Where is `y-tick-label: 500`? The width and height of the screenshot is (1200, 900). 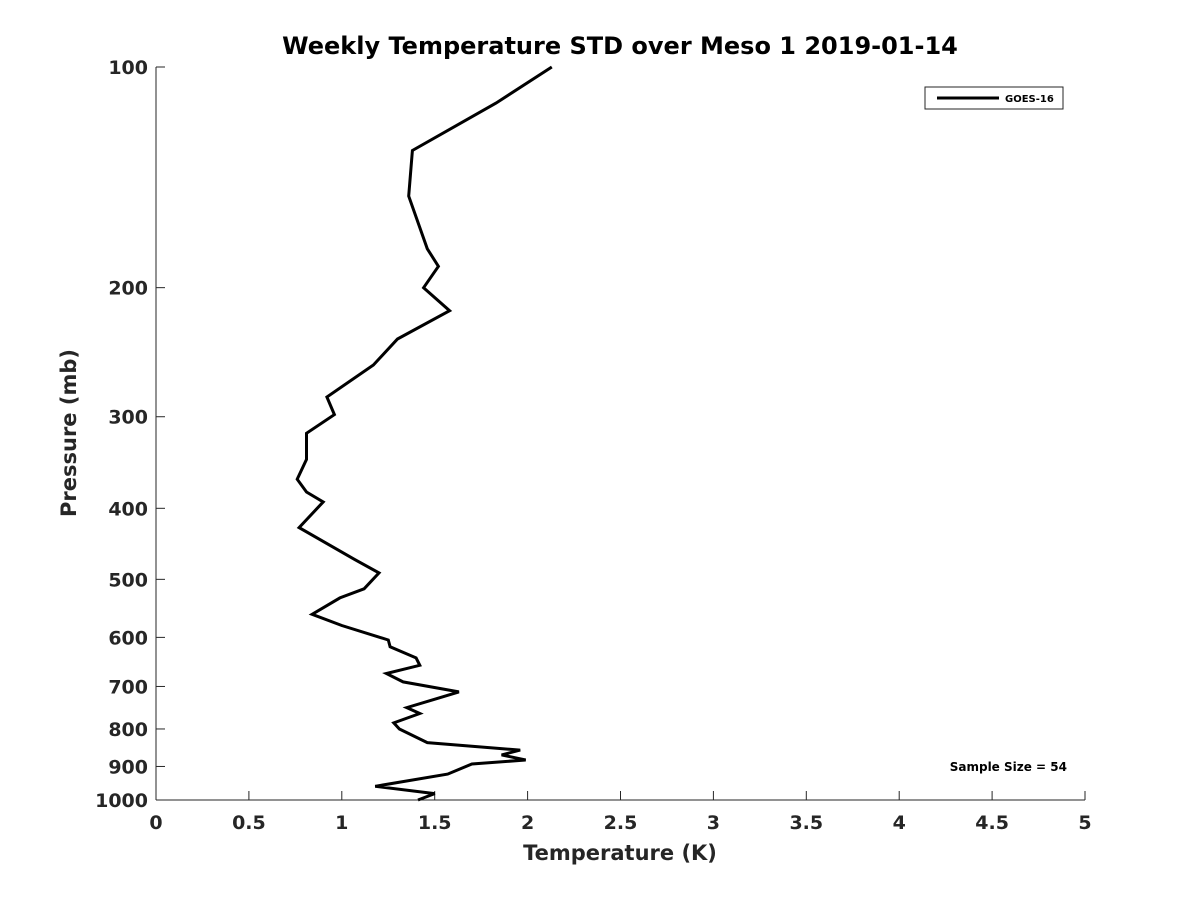
y-tick-label: 500 is located at coordinates (128, 580).